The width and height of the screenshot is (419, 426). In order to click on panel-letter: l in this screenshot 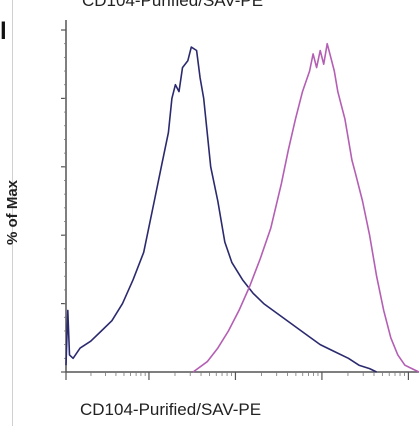, I will do `click(3, 31)`.